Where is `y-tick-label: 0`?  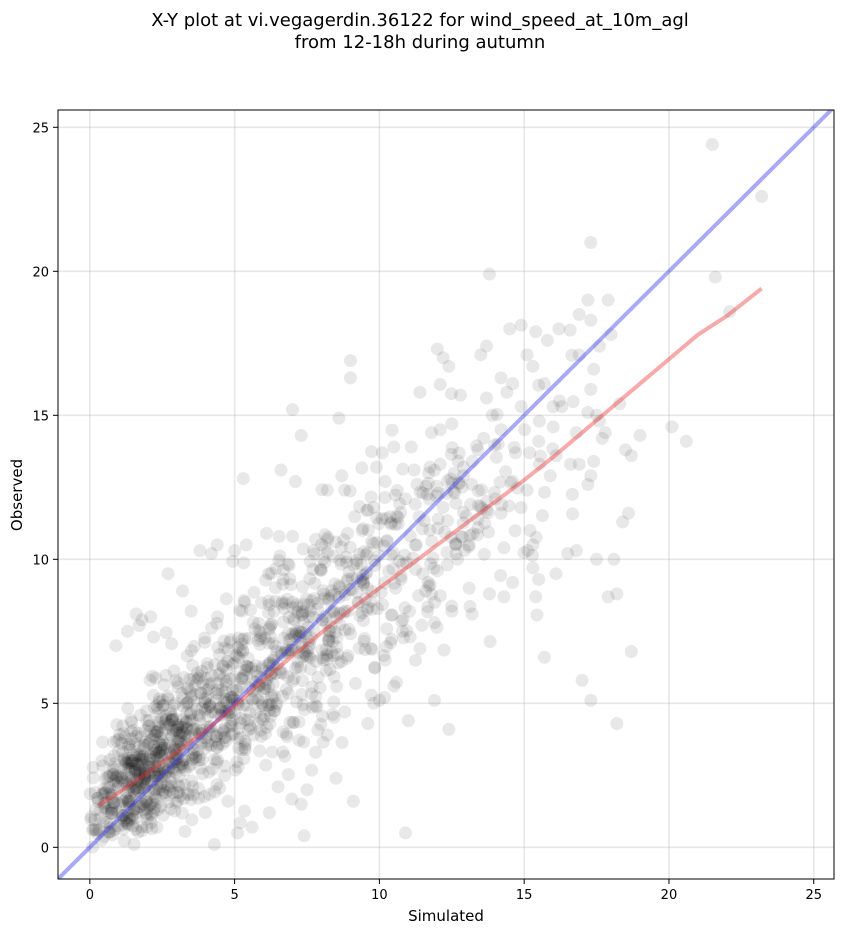
y-tick-label: 0 is located at coordinates (45, 848).